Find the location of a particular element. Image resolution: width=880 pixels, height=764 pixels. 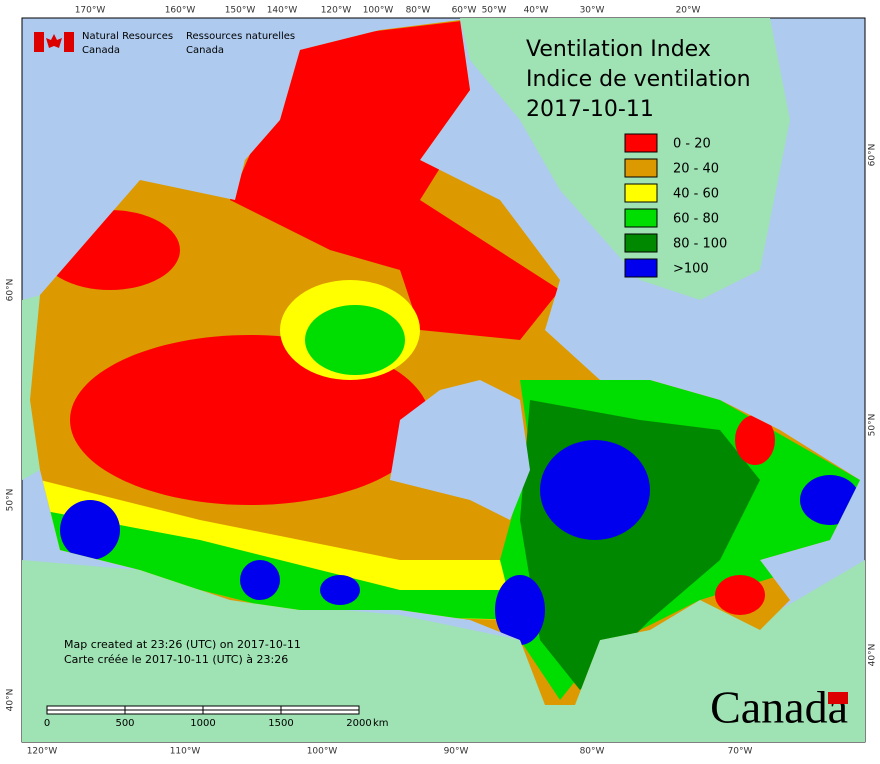

scale-label: 1500 is located at coordinates (280, 723).